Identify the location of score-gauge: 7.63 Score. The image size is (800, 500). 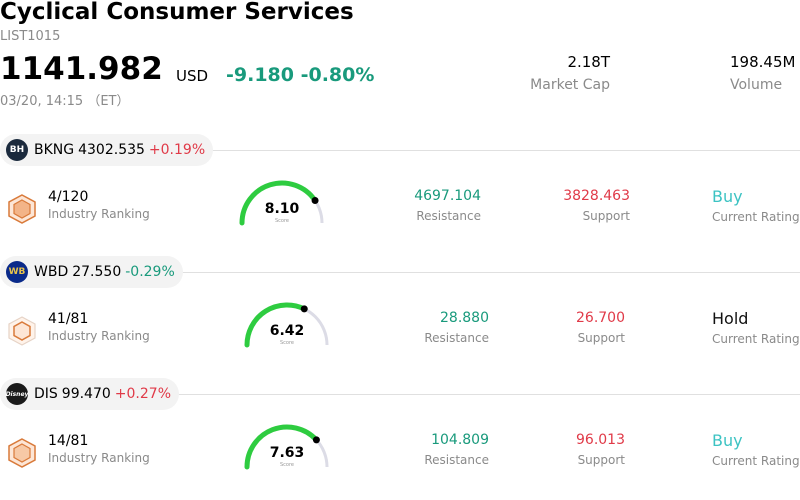
(287, 449).